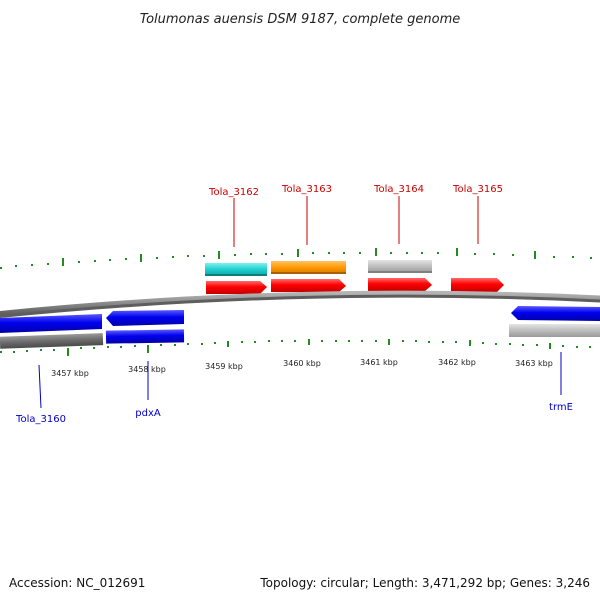 This screenshot has width=600, height=600. Describe the element at coordinates (477, 189) in the screenshot. I see `gene-label-tola-3165: Tola_3165` at that location.